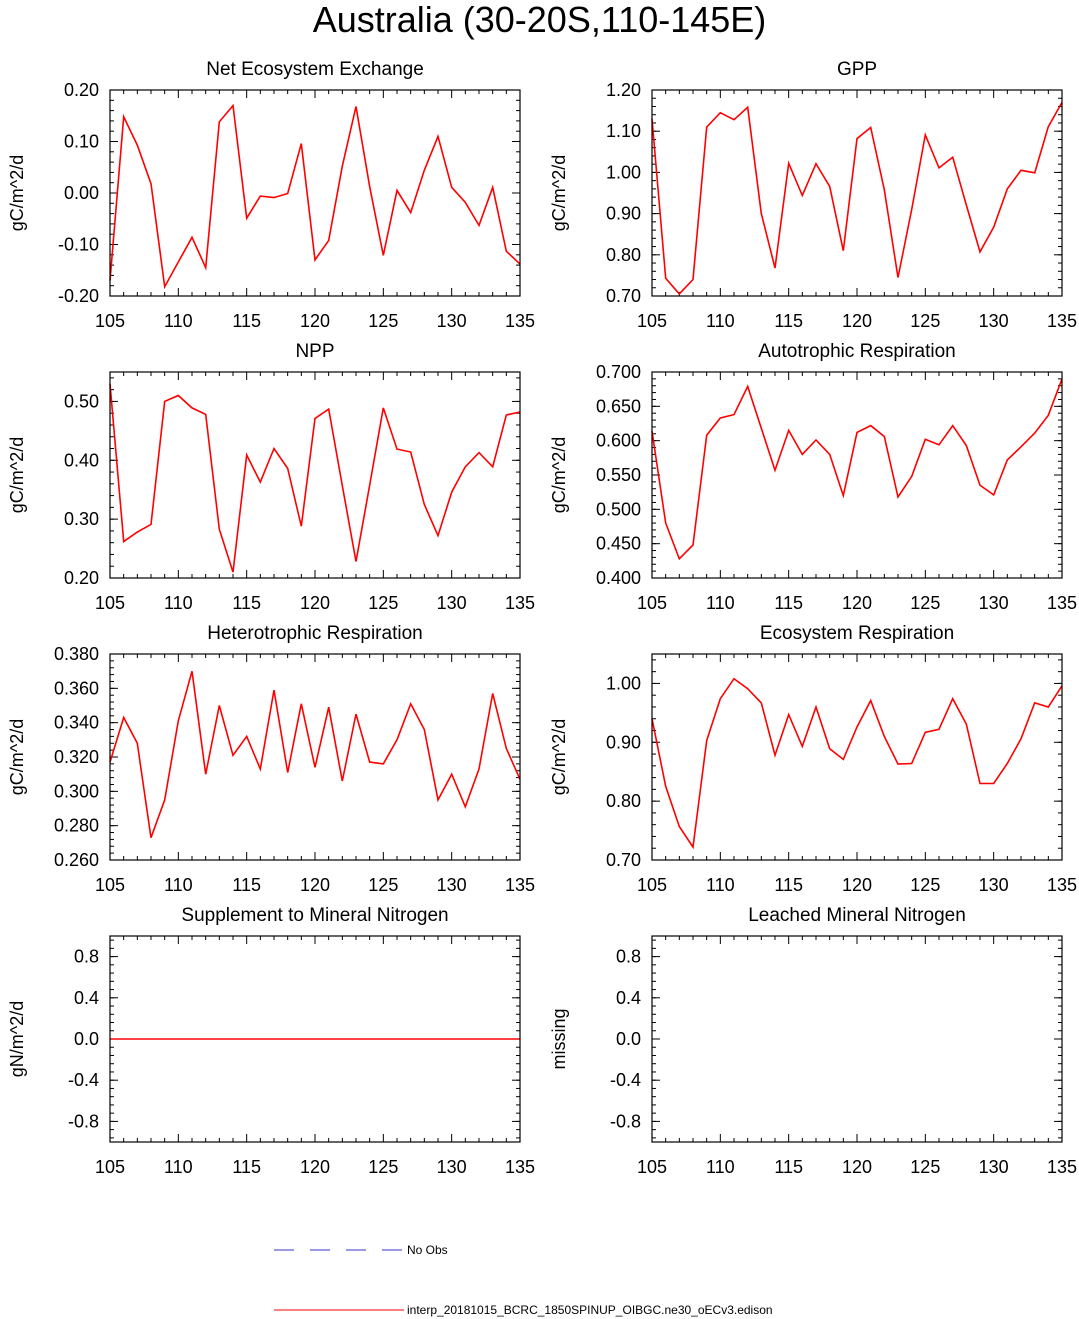 Image resolution: width=1079 pixels, height=1319 pixels. Describe the element at coordinates (618, 509) in the screenshot. I see `y-tick-label: 0.500` at that location.